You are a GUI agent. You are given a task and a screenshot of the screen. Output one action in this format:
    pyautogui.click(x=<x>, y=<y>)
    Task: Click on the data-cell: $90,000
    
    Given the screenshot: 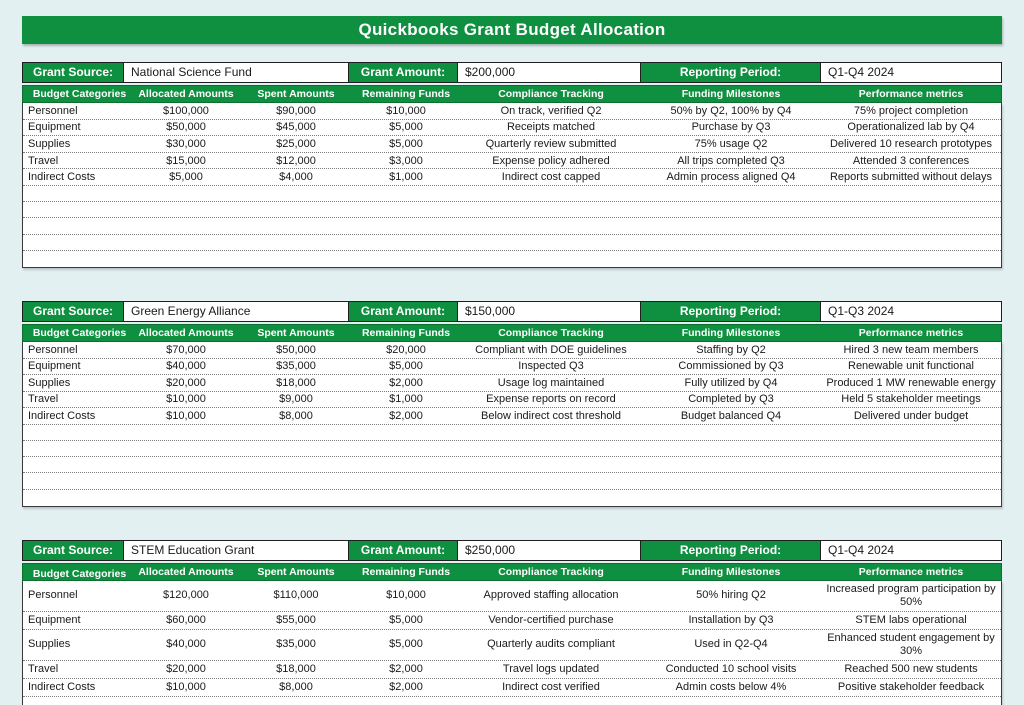 What is the action you would take?
    pyautogui.click(x=296, y=110)
    